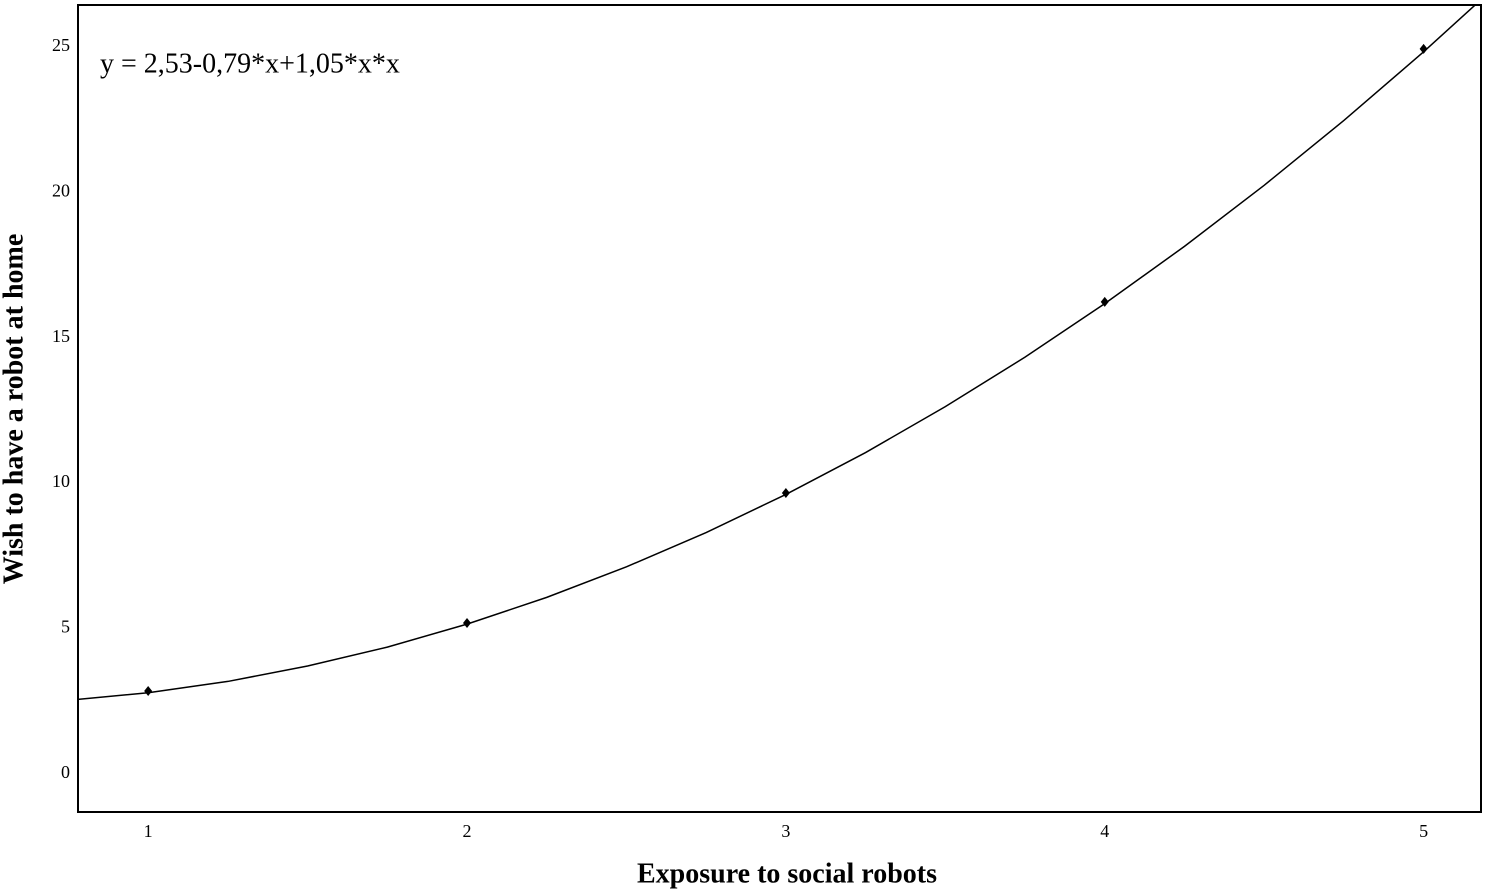  What do you see at coordinates (1423, 831) in the screenshot?
I see `x-tick-label: 5` at bounding box center [1423, 831].